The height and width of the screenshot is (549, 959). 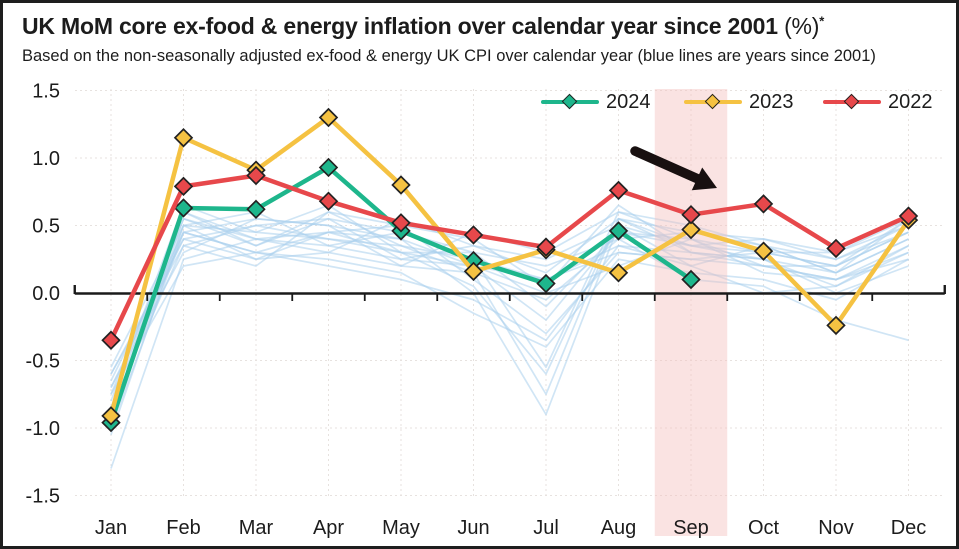 What do you see at coordinates (43, 362) in the screenshot?
I see `y-tick-label: -0.5` at bounding box center [43, 362].